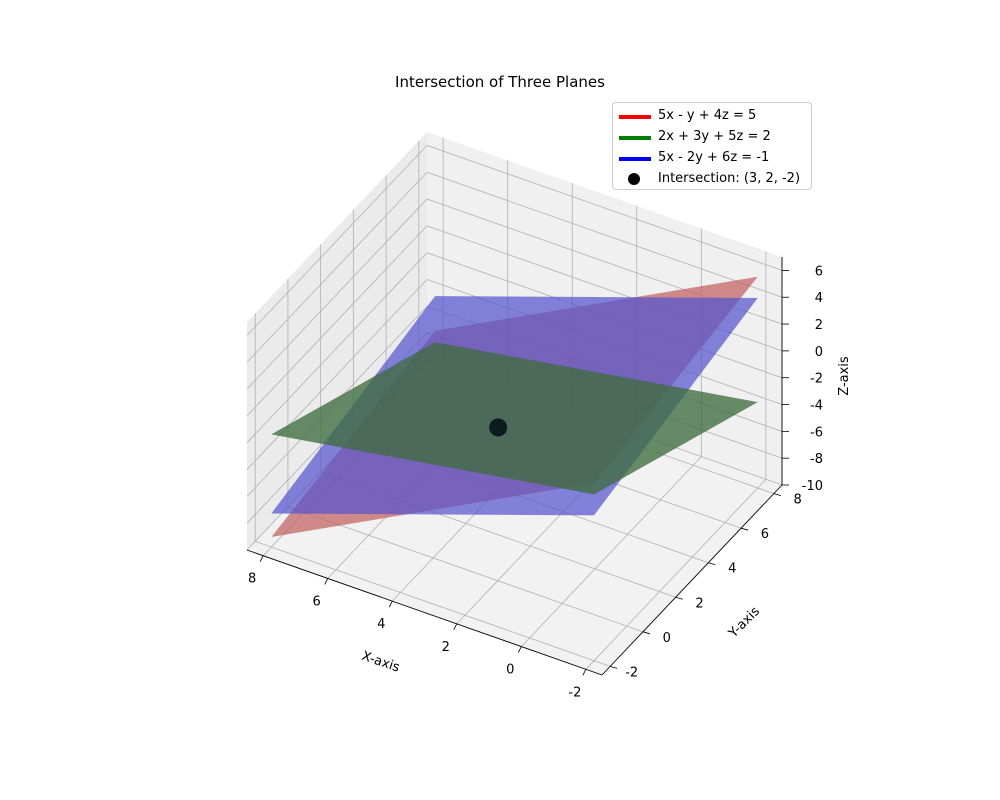 The width and height of the screenshot is (1000, 800). What do you see at coordinates (707, 115) in the screenshot?
I see `legend-label: 5x - y + 4z = 5` at bounding box center [707, 115].